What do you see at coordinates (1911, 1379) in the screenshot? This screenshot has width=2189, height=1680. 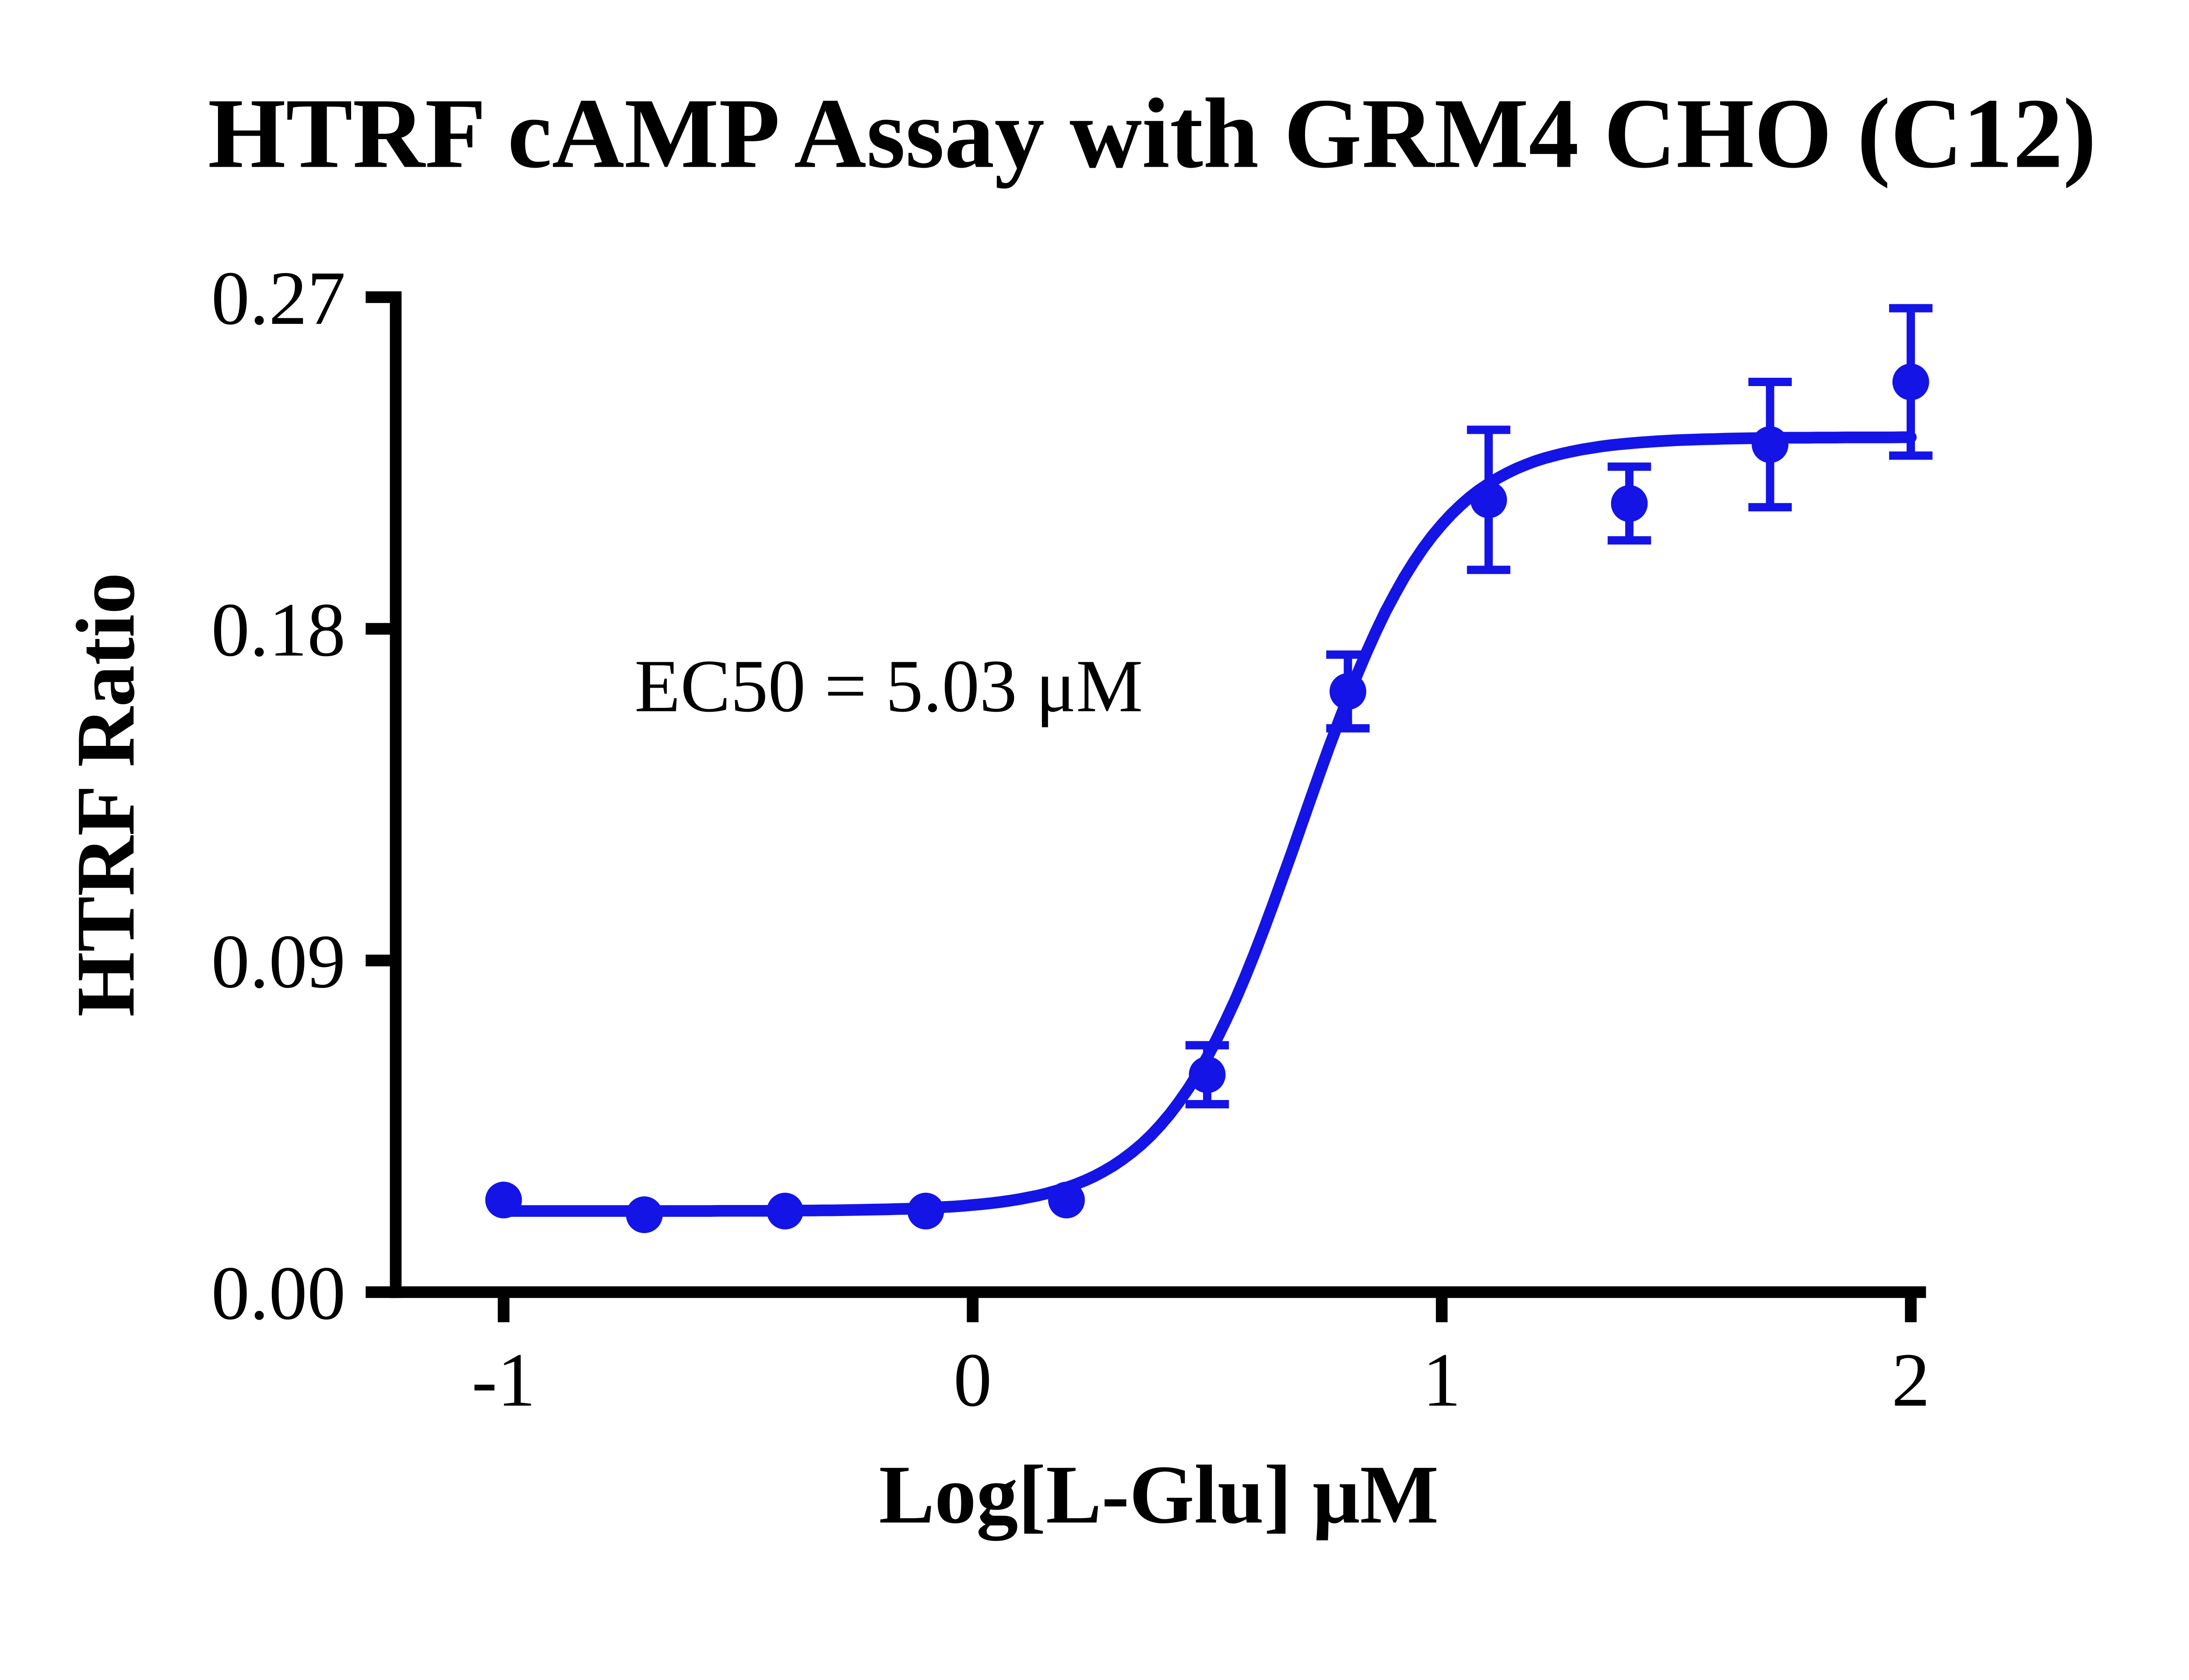 I see `x-tick-label: 2` at bounding box center [1911, 1379].